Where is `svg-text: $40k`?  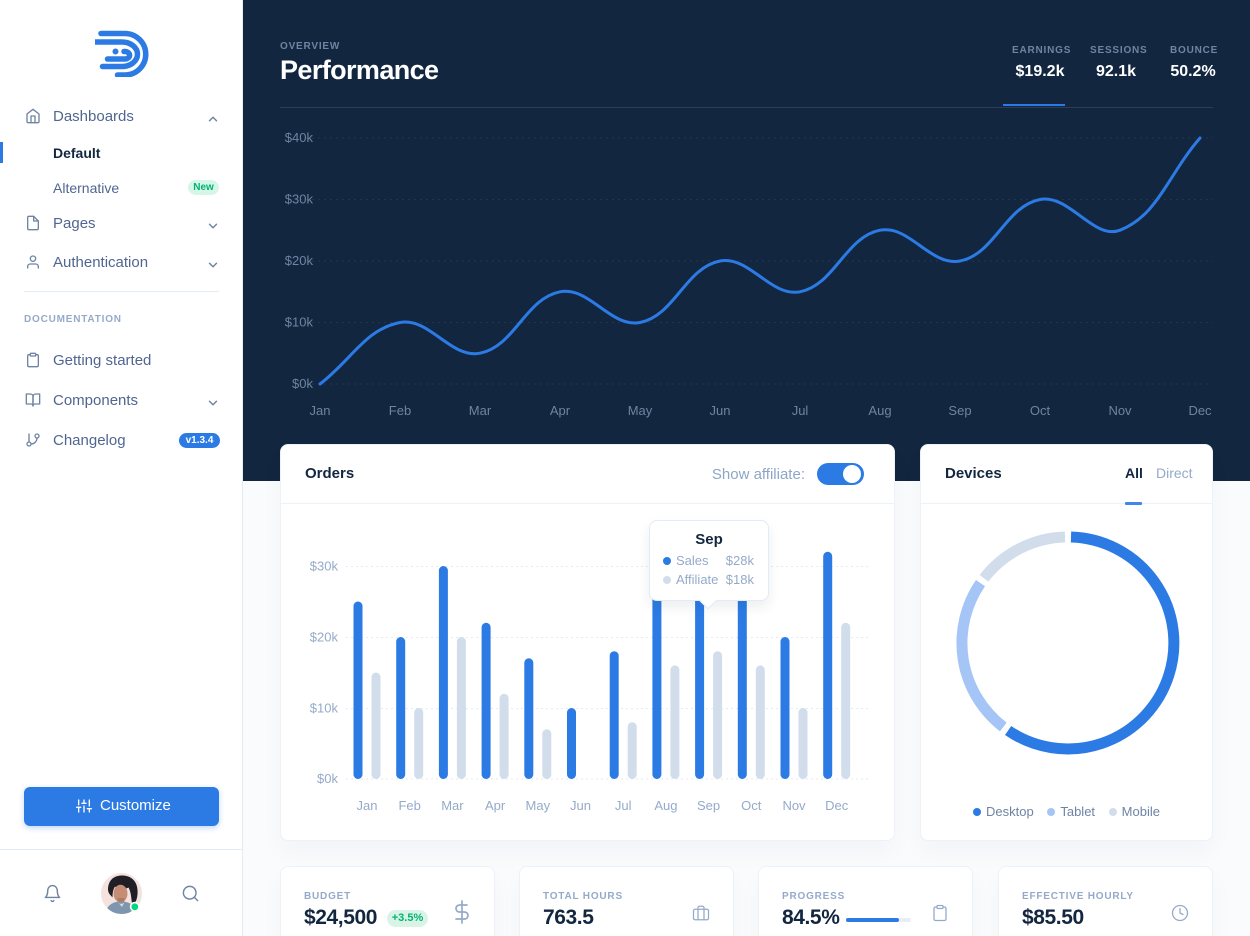
svg-text: $40k is located at coordinates (299, 137).